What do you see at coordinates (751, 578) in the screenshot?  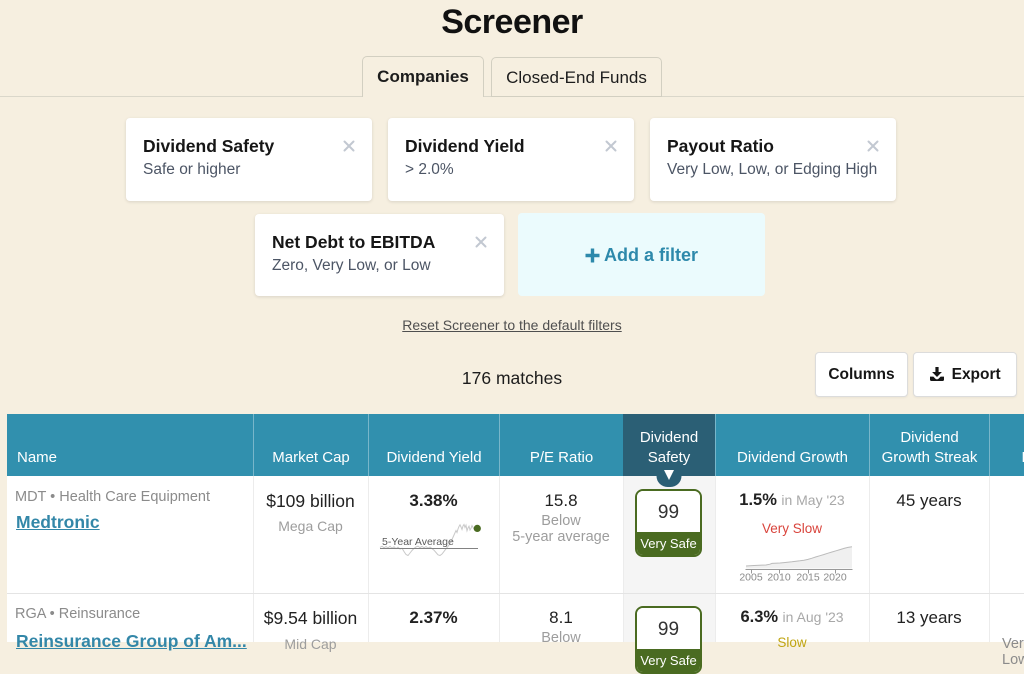 I see `svg-text: 2005` at bounding box center [751, 578].